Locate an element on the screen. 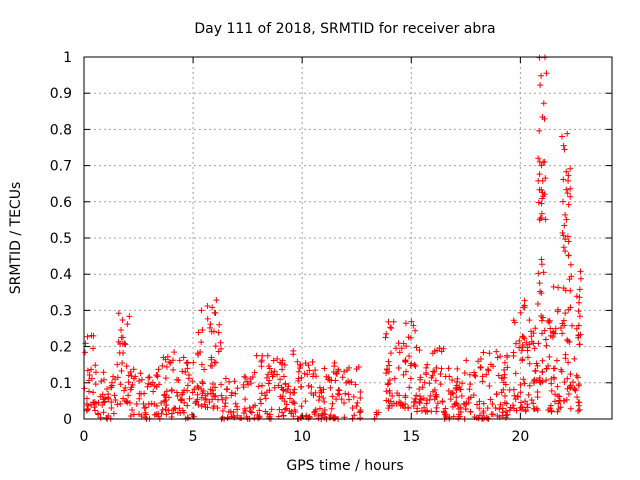 The height and width of the screenshot is (480, 640). x-tick-label: 0 is located at coordinates (84, 437).